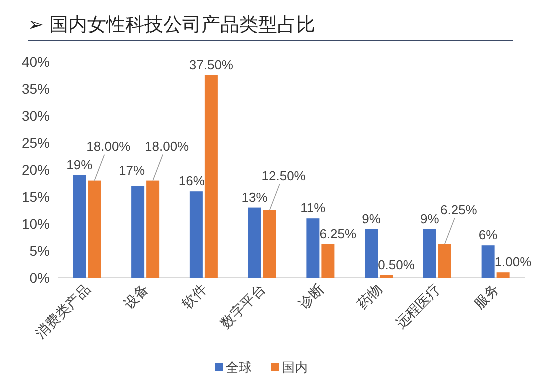  I want to click on legend-label: 全球, so click(239, 367).